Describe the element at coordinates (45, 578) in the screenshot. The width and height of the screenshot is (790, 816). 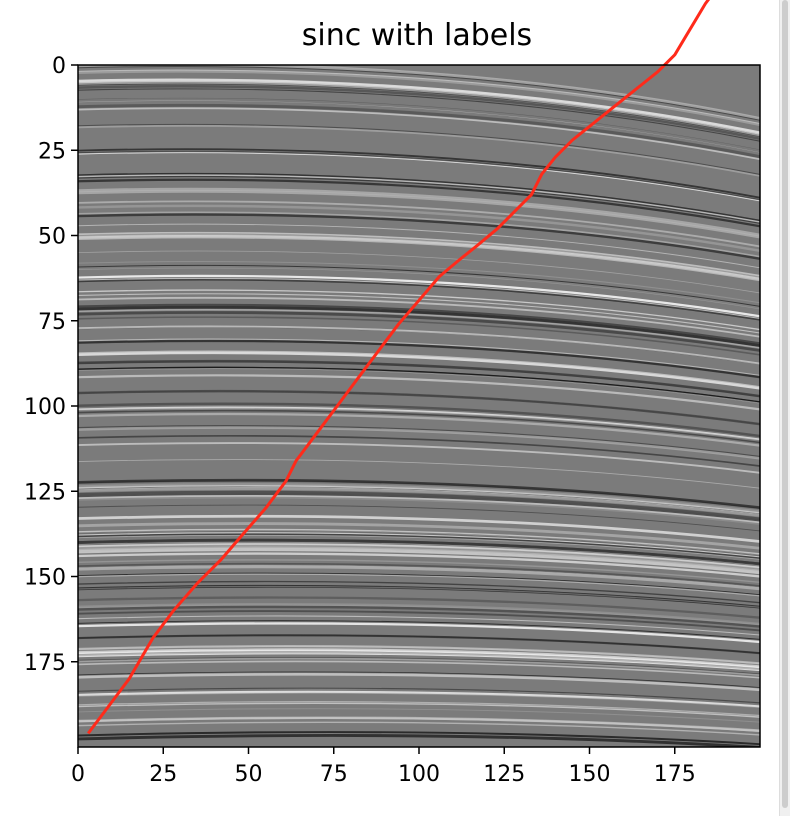
I see `y-tick-label: 150` at that location.